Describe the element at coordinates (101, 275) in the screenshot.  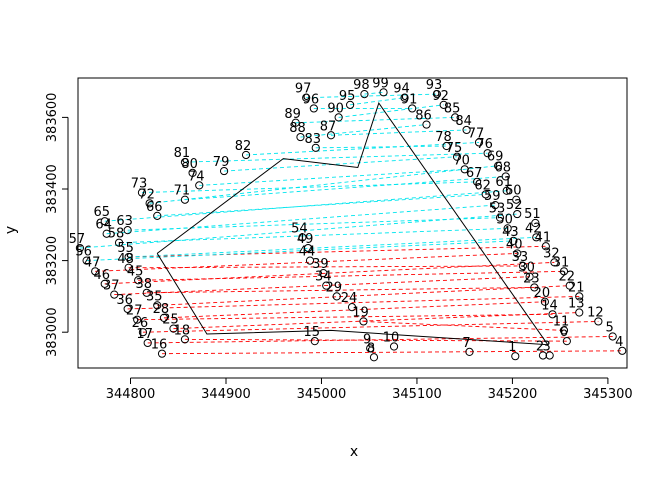
I see `point-label: 46` at that location.